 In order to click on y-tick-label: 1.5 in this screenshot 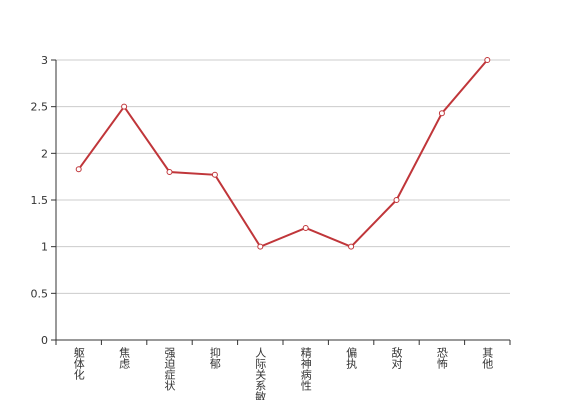, I will do `click(40, 200)`.